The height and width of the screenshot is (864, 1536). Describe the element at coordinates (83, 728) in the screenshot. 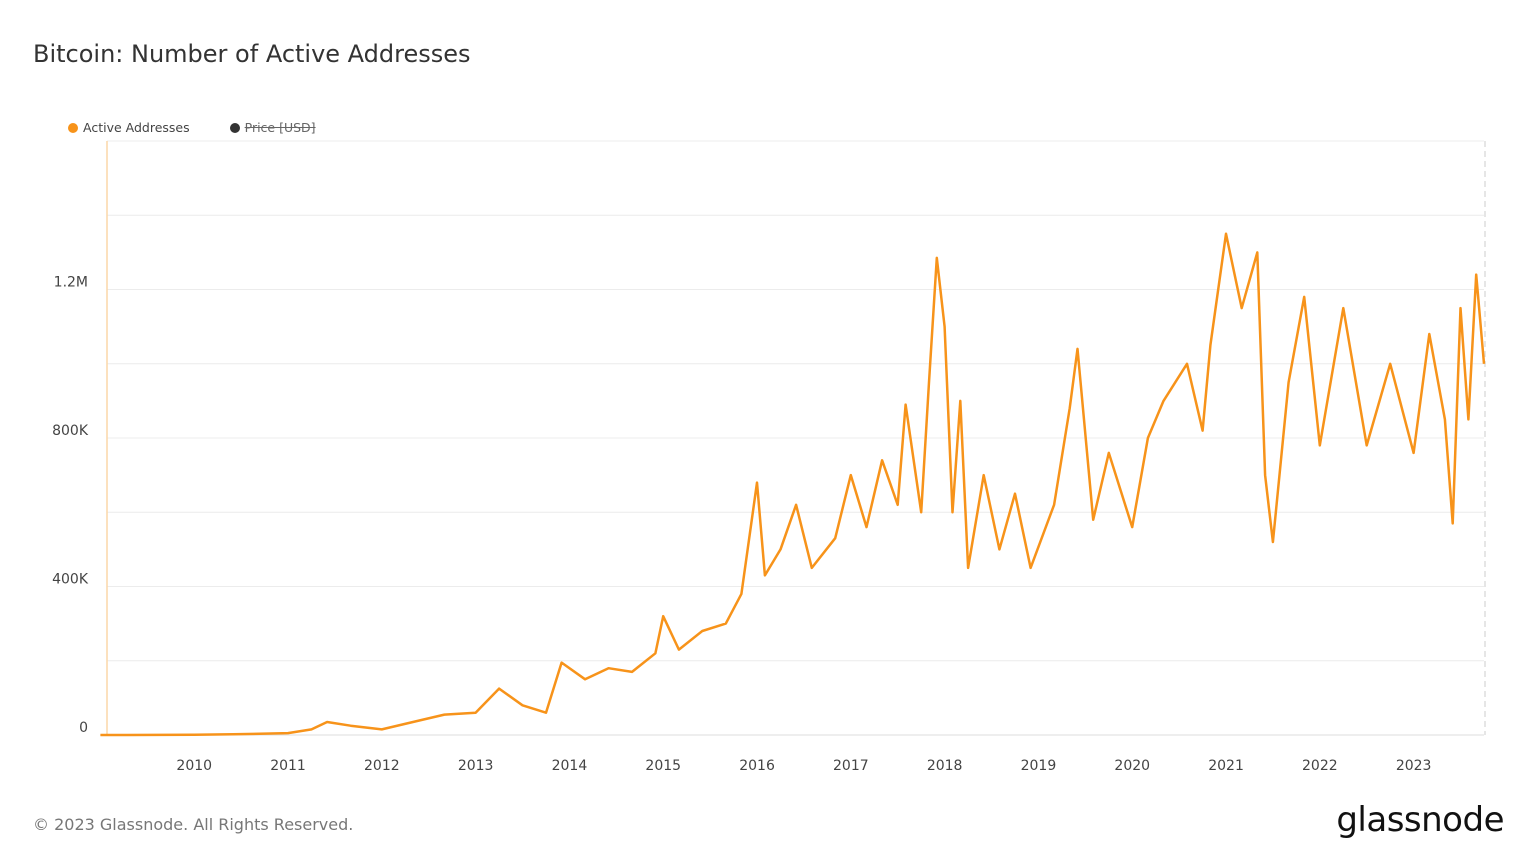

I see `y-tick-label: 0` at that location.